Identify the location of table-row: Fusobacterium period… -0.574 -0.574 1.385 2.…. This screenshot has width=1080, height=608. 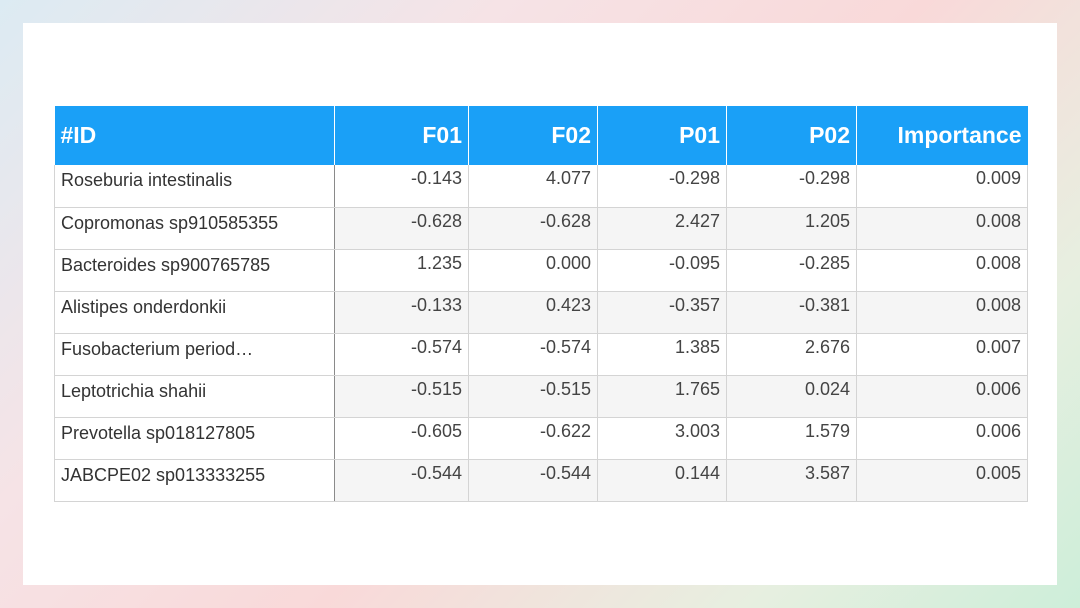
(541, 354).